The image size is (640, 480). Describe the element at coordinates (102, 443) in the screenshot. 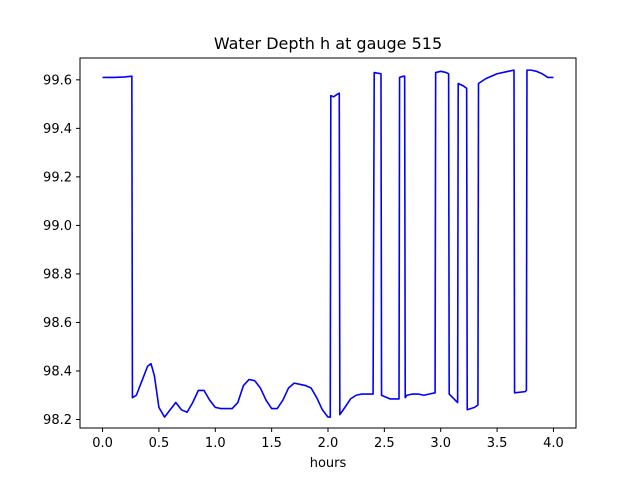

I see `x-tick-label: 0.0` at that location.